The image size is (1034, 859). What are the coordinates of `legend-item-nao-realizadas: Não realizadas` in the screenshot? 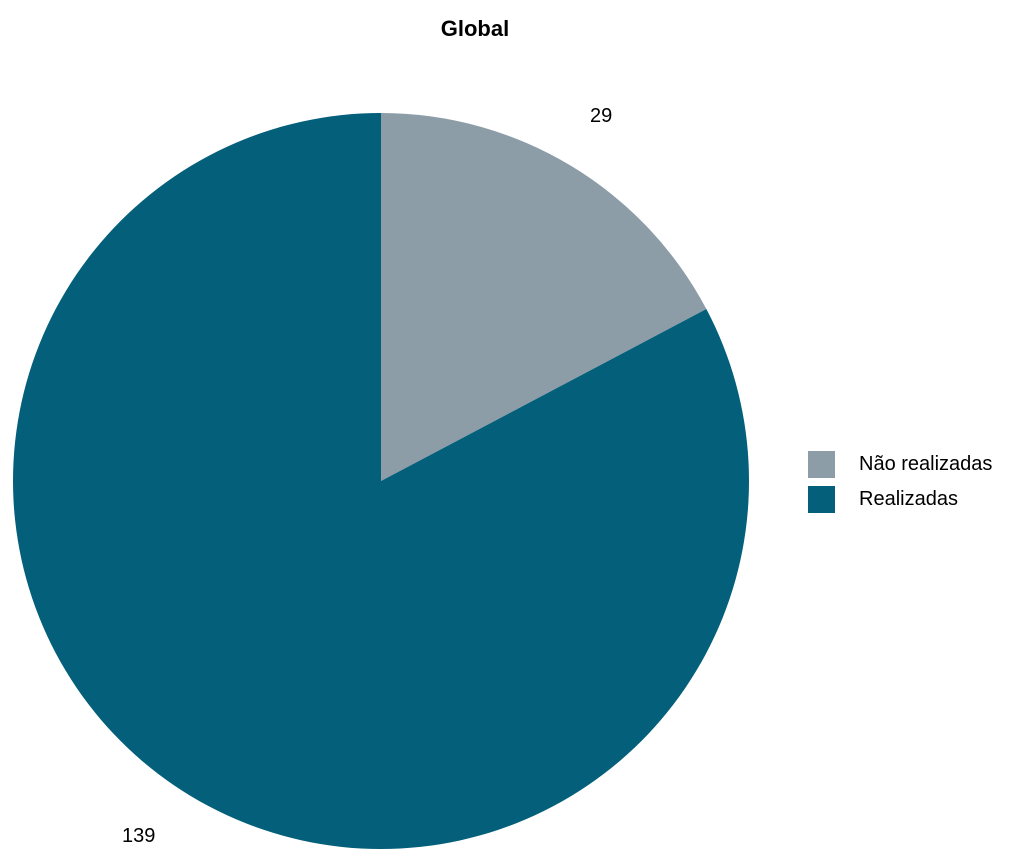 It's located at (900, 464).